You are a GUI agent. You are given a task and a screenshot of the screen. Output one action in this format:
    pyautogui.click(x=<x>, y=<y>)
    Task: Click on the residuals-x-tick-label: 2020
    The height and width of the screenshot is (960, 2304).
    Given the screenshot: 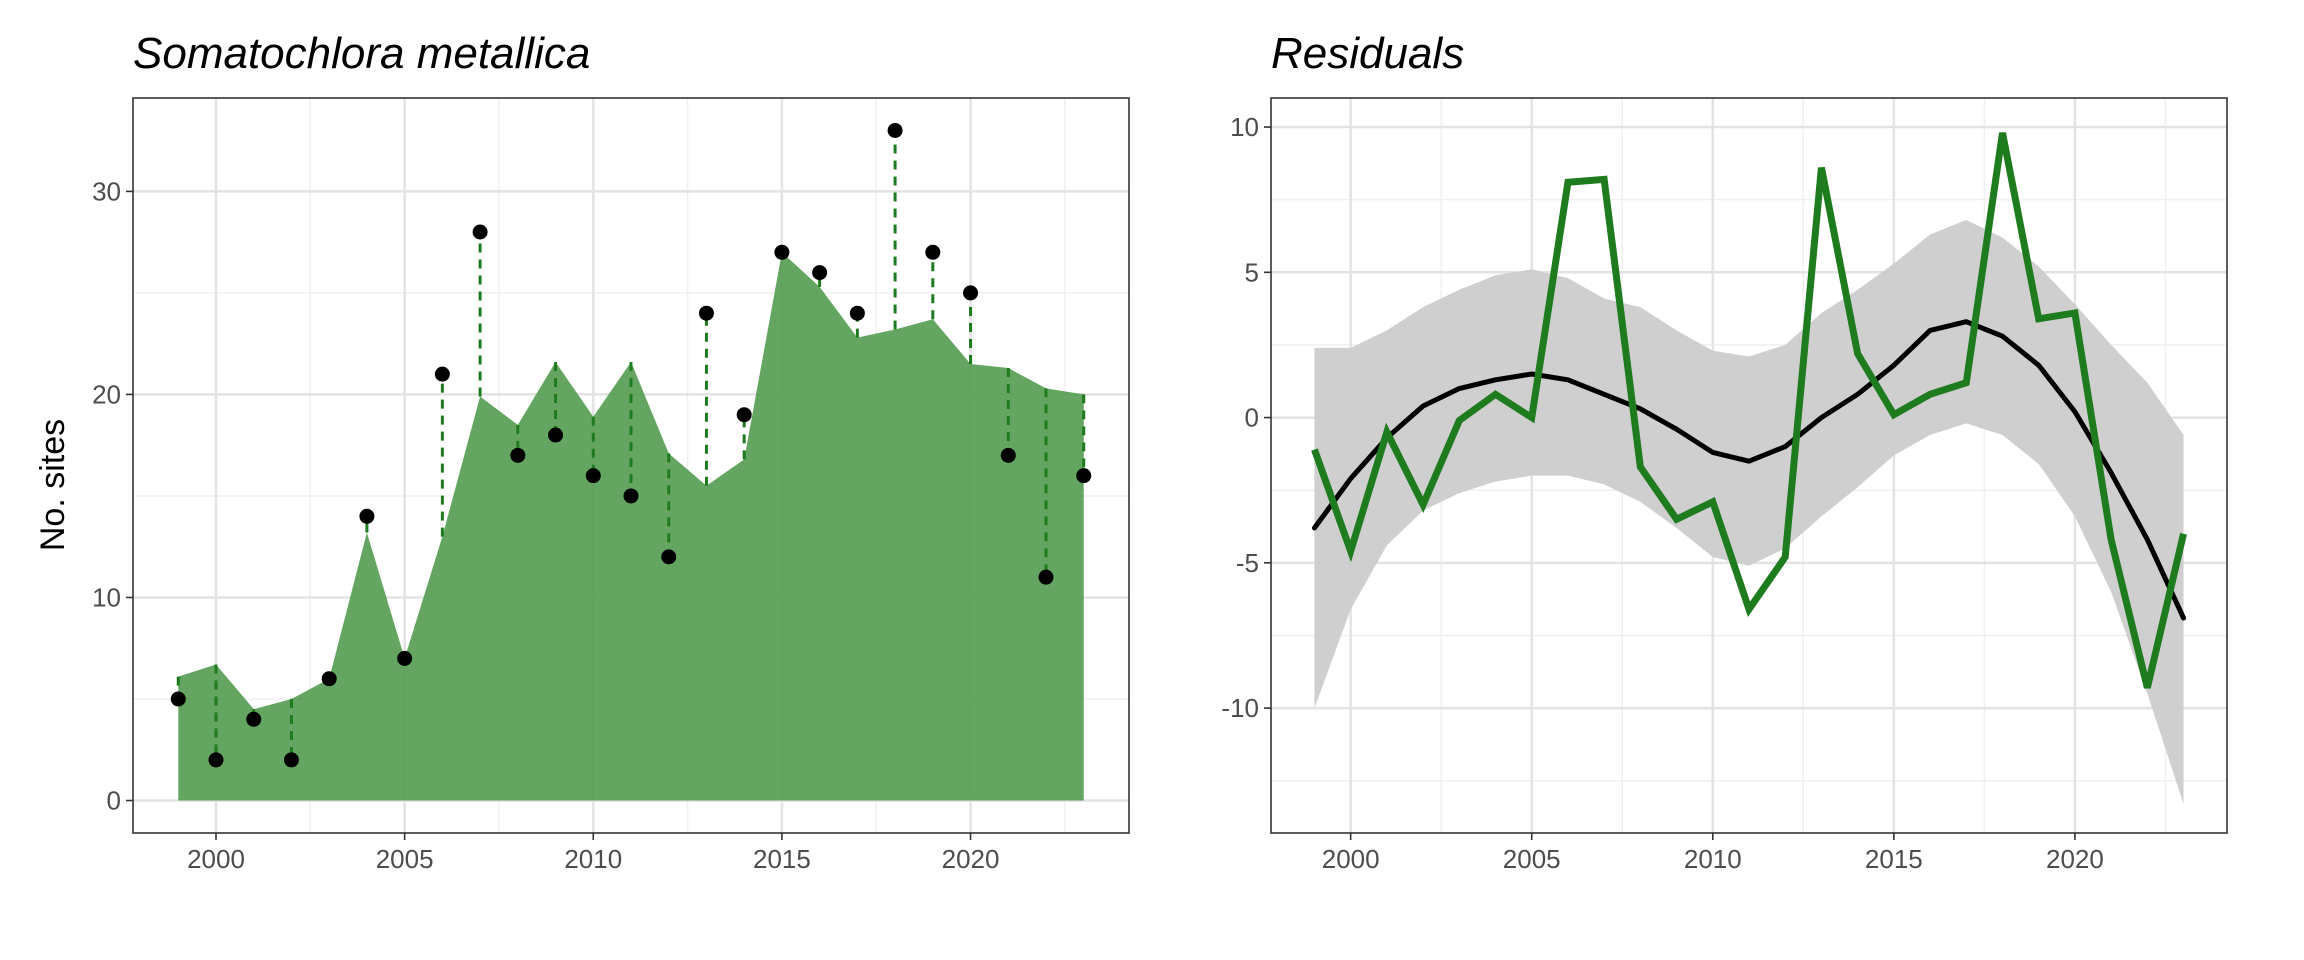 What is the action you would take?
    pyautogui.click(x=2075, y=859)
    